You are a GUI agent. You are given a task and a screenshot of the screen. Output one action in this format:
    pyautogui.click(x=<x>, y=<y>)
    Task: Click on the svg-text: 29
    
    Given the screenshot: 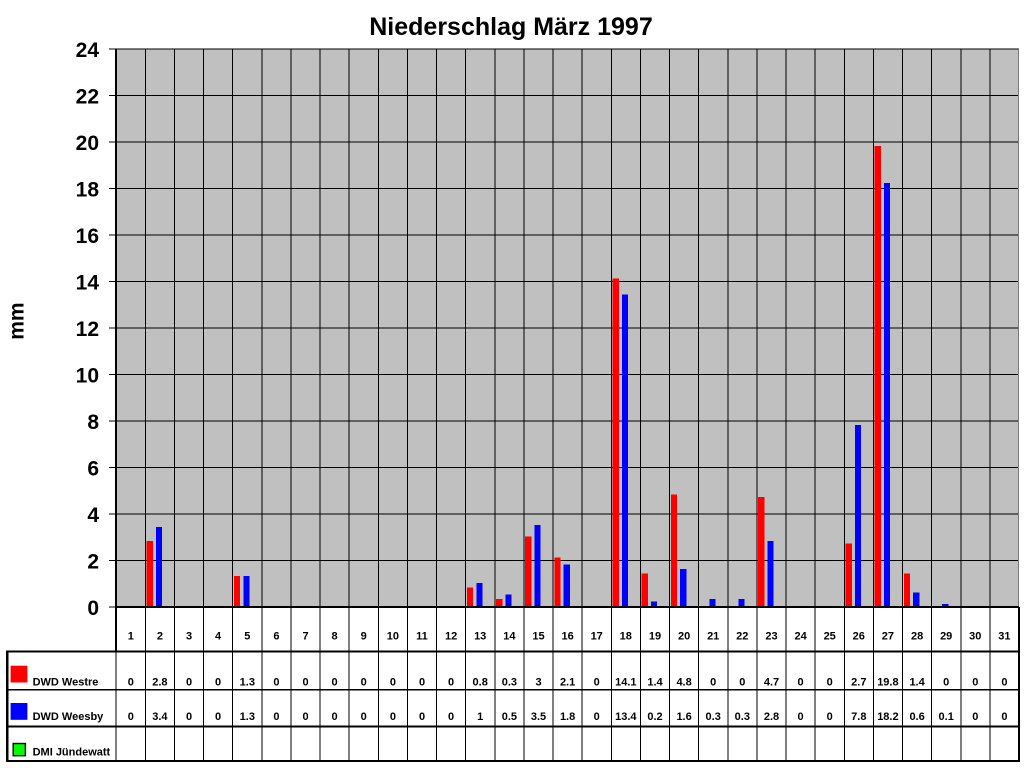 What is the action you would take?
    pyautogui.click(x=946, y=637)
    